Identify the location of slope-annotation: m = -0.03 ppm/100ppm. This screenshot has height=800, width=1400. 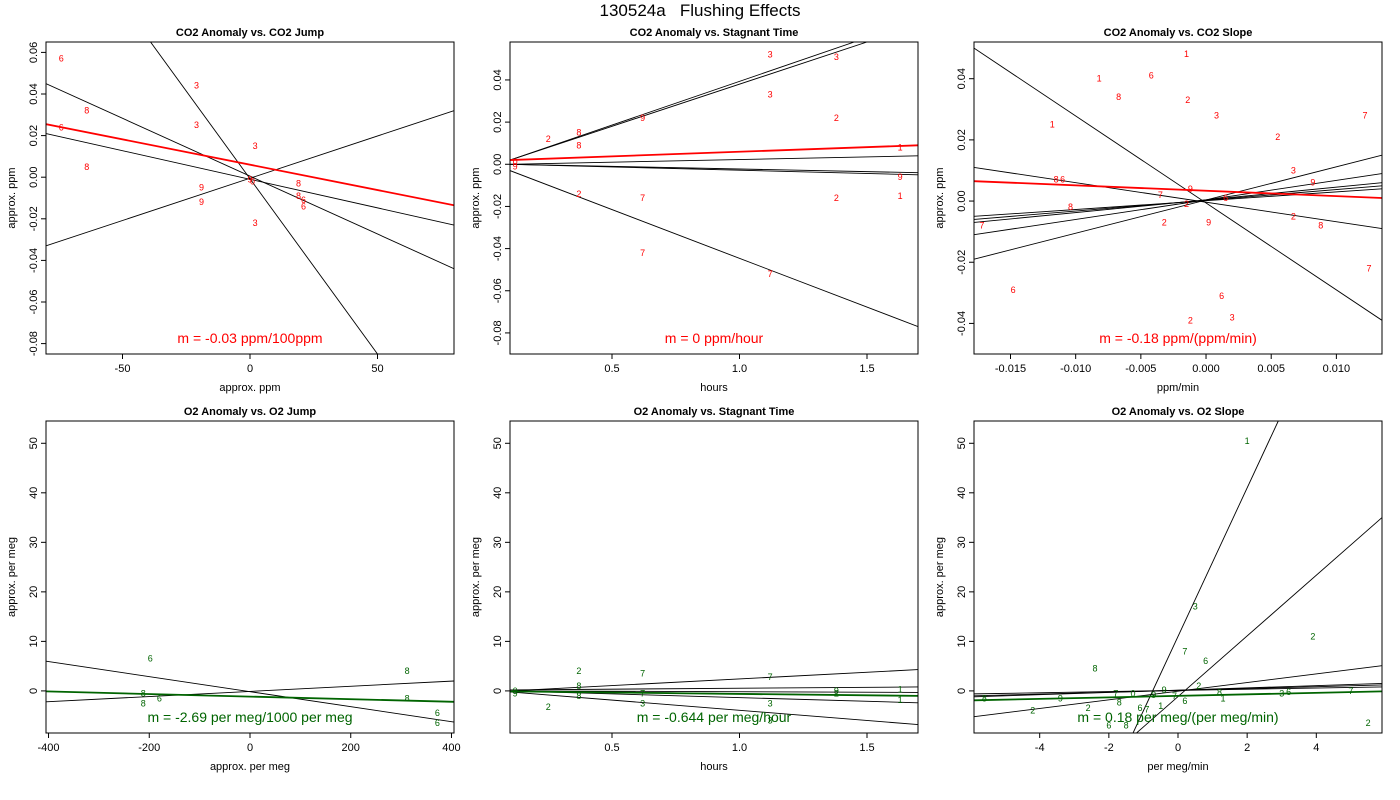
(249, 338).